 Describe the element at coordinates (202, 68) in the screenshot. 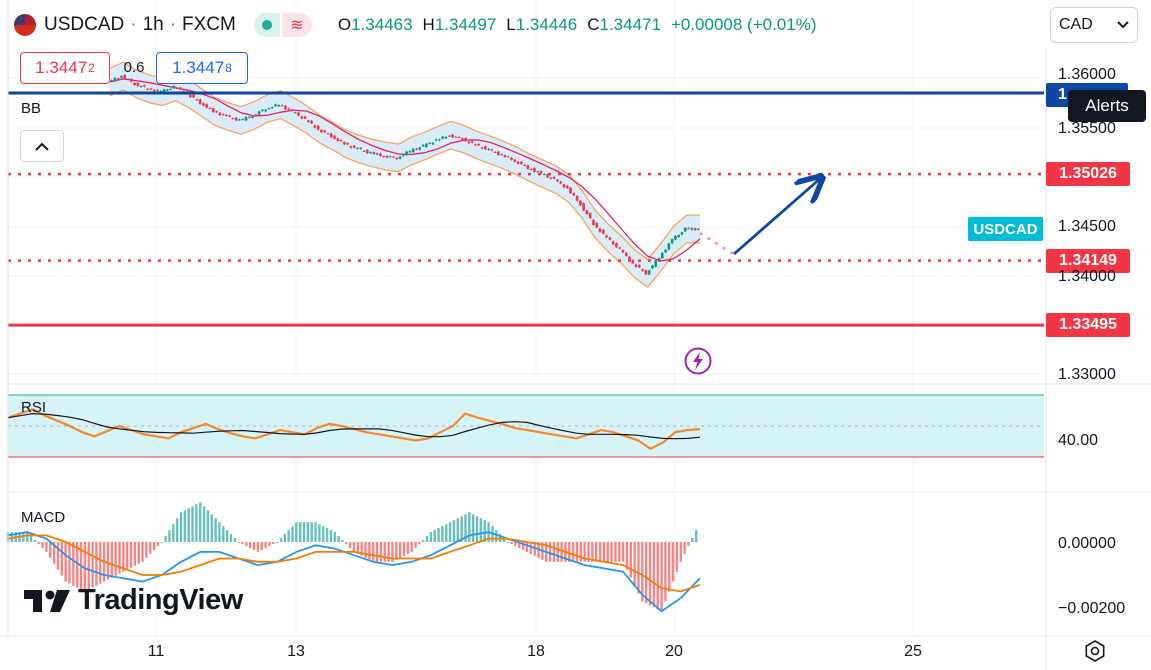

I see `buy-button: 1.3447 8` at that location.